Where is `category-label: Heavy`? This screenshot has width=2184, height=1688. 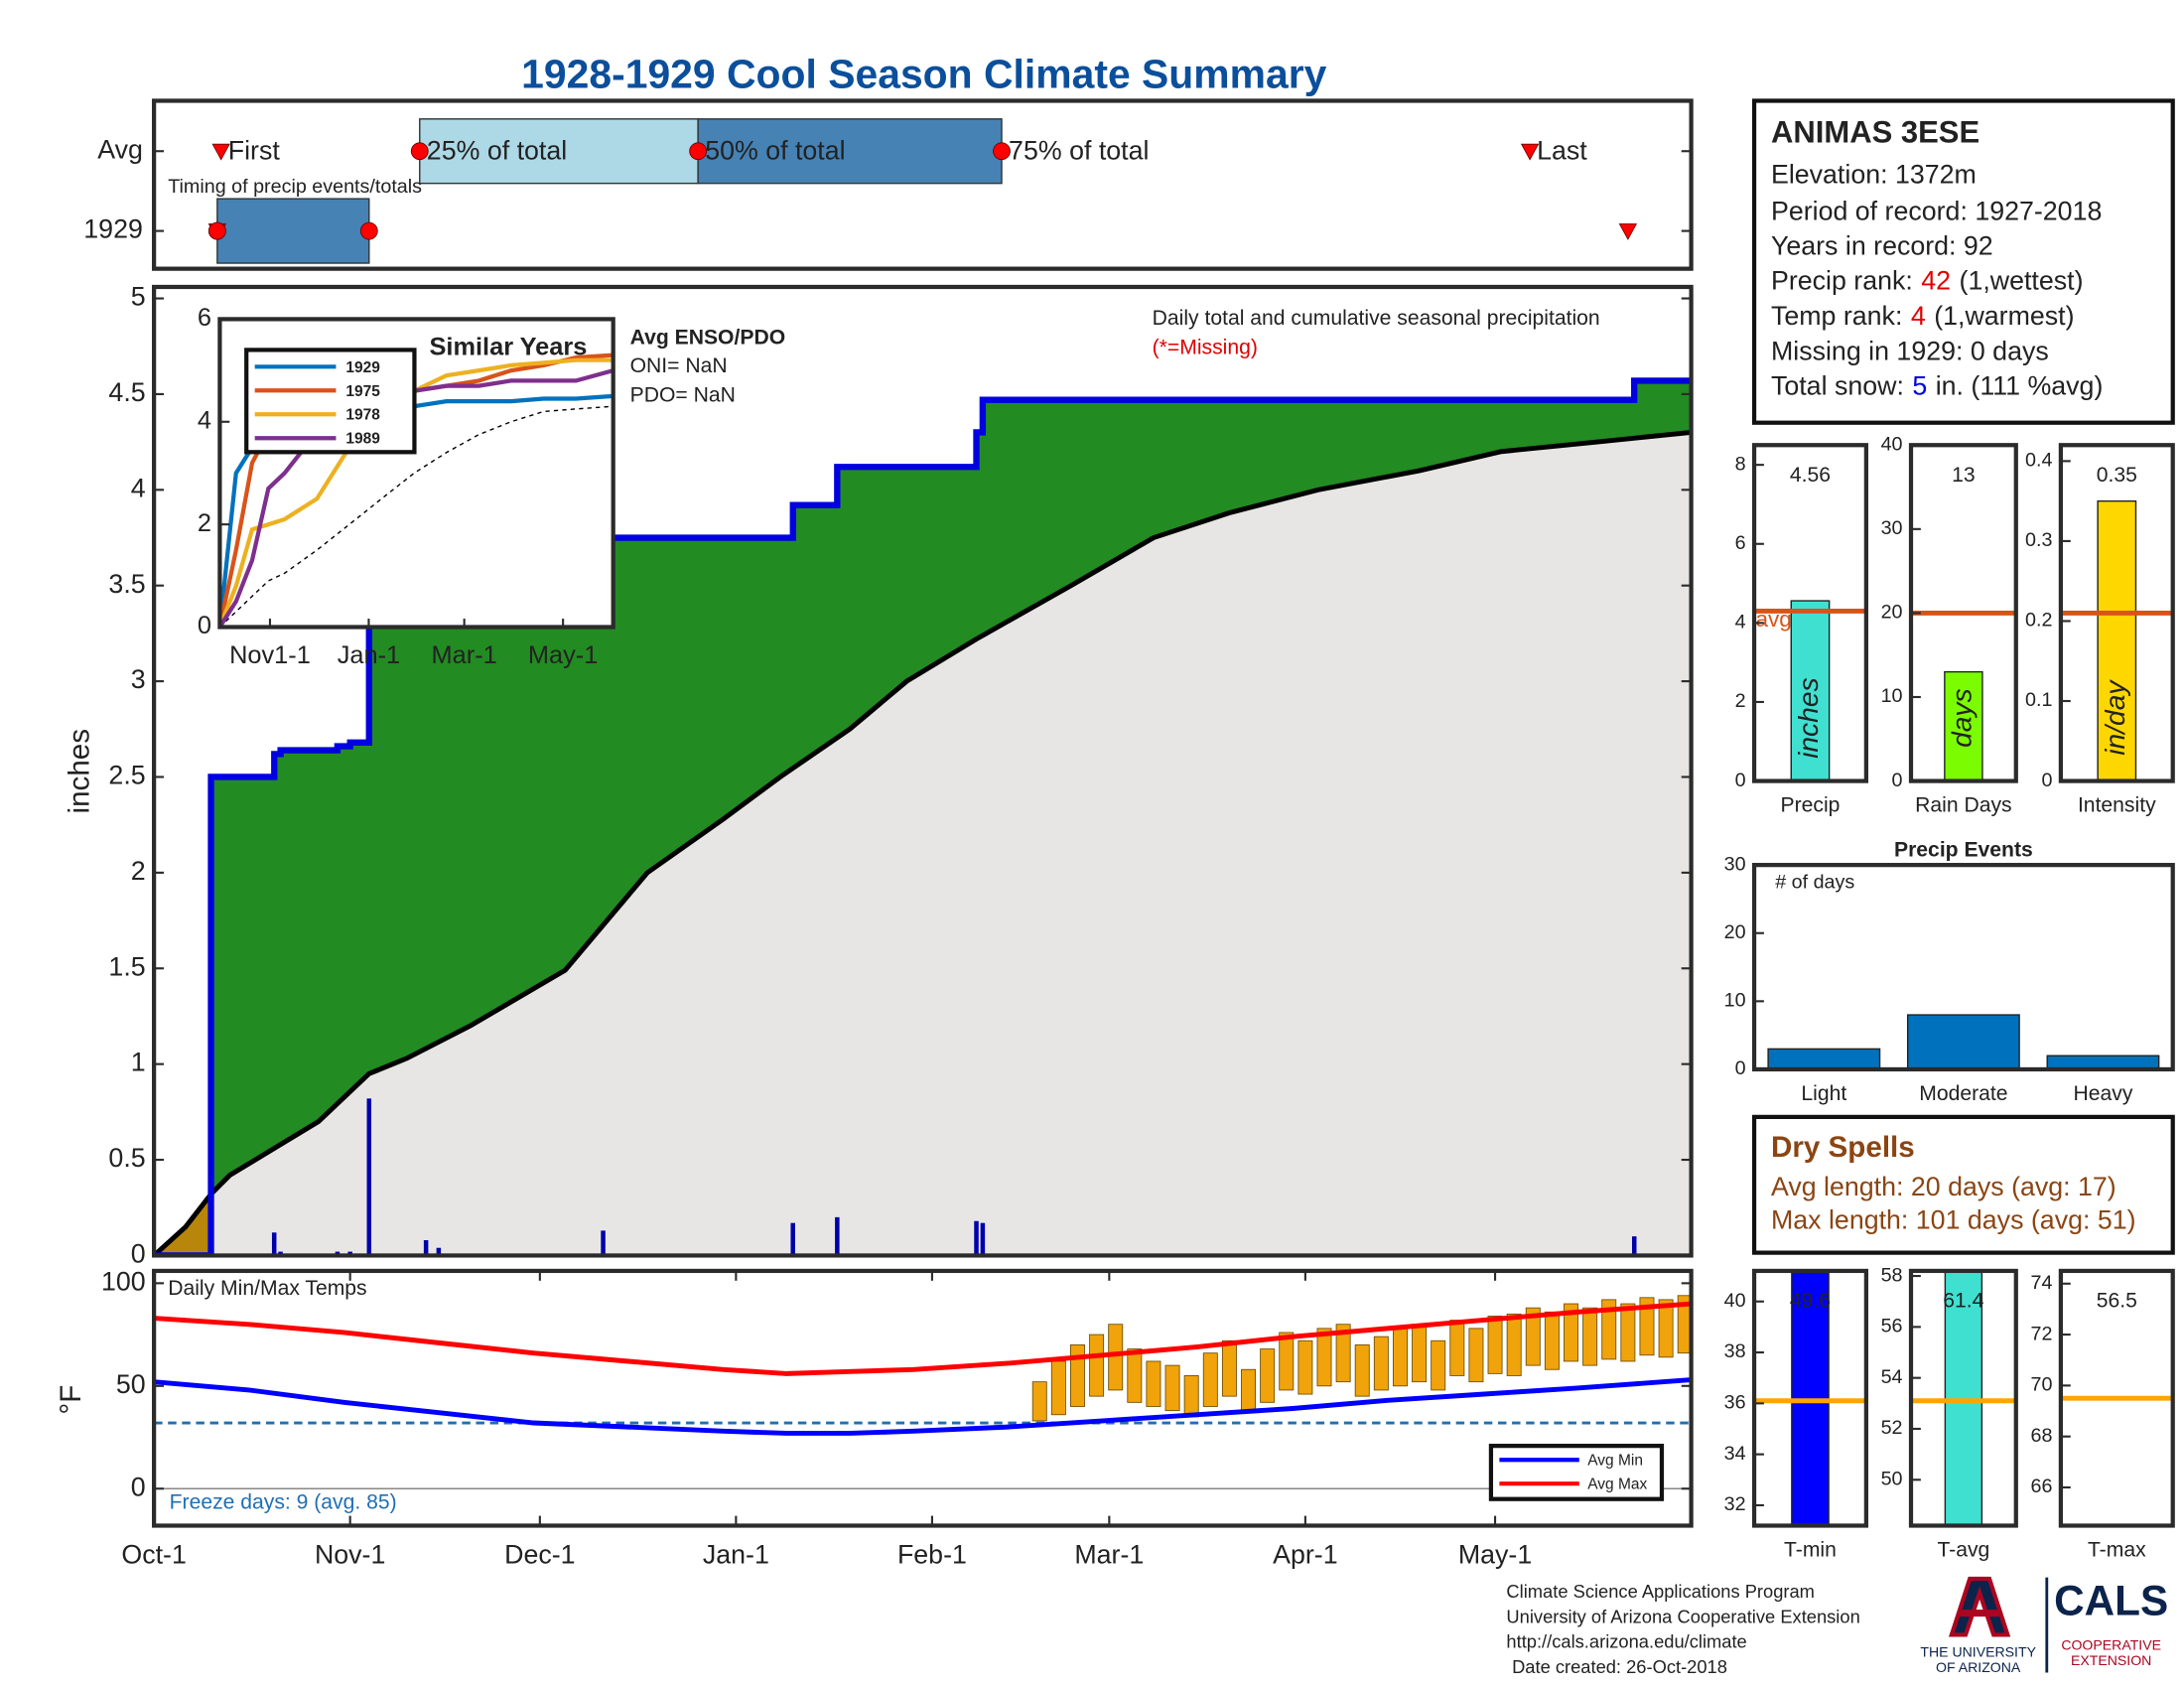 category-label: Heavy is located at coordinates (2102, 1093).